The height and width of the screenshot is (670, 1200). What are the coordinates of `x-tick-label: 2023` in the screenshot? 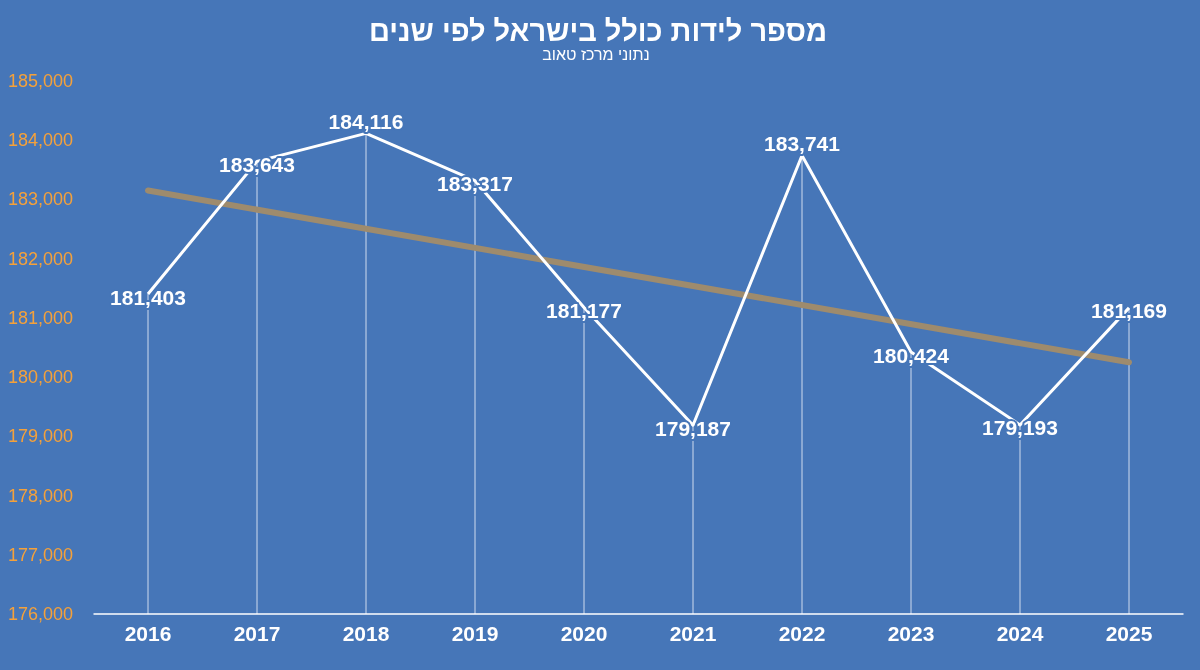 It's located at (911, 633).